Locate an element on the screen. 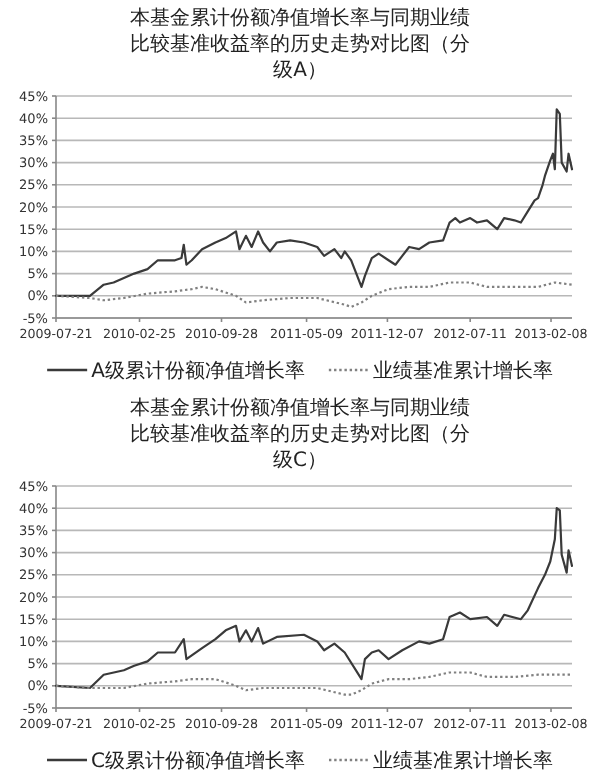  chart-title: 本基金累计份额净值增长率与同期业绩比较基准收益率的历史走势对比图（分级A） is located at coordinates (300, 45).